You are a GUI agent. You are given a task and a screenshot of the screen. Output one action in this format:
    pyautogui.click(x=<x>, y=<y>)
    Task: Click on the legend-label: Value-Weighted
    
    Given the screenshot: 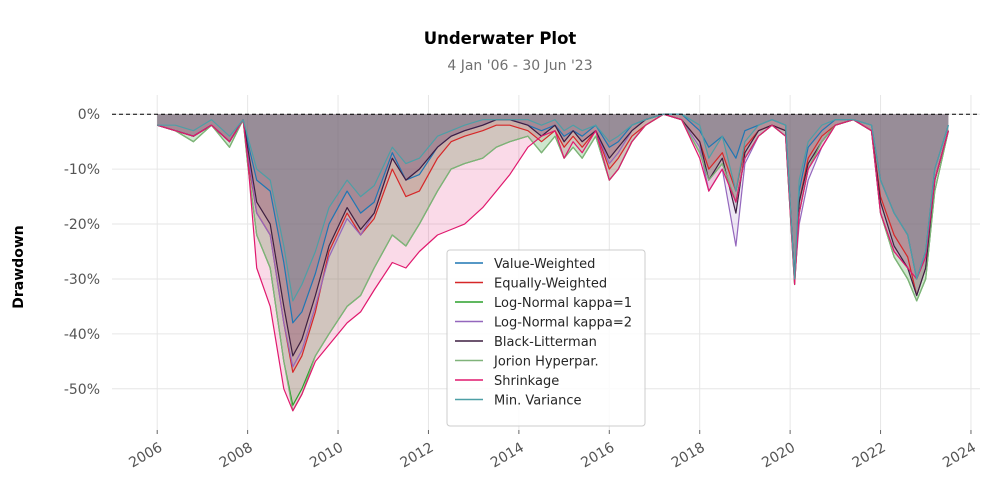 What is the action you would take?
    pyautogui.click(x=544, y=264)
    